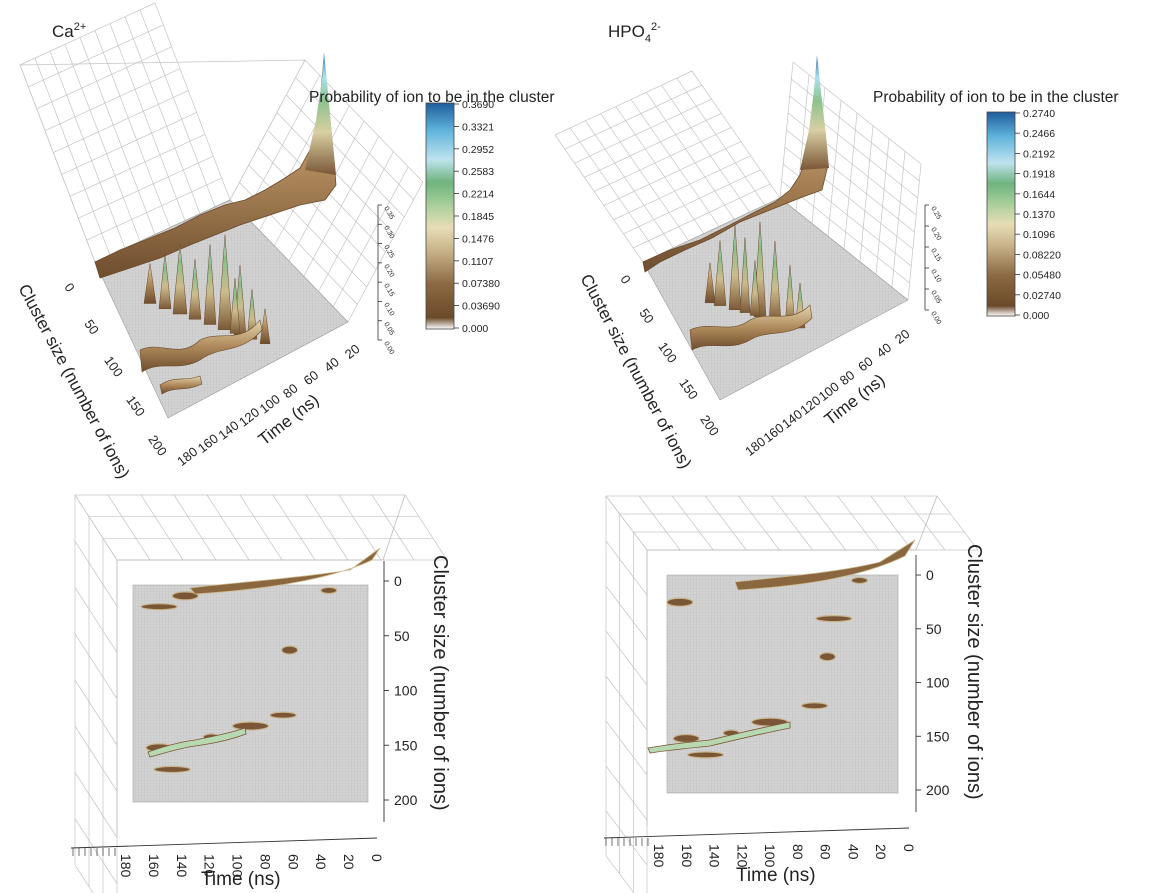  Describe the element at coordinates (742, 856) in the screenshot. I see `panel-d-x-axis-label: 120` at that location.